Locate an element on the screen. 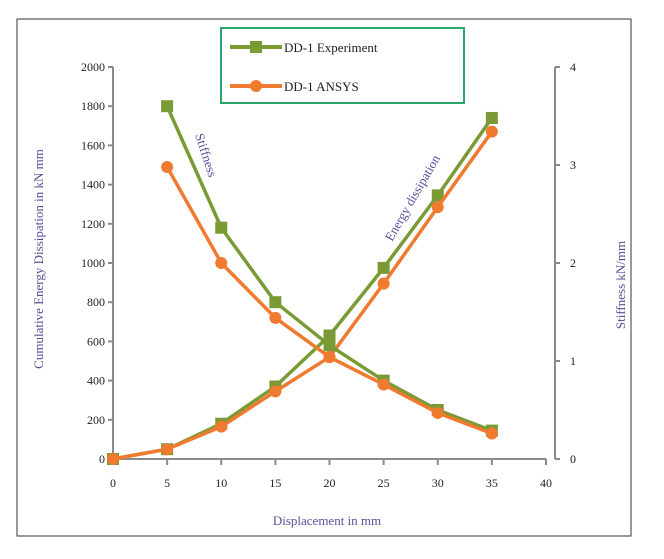 The height and width of the screenshot is (559, 664). legend is located at coordinates (342, 65).